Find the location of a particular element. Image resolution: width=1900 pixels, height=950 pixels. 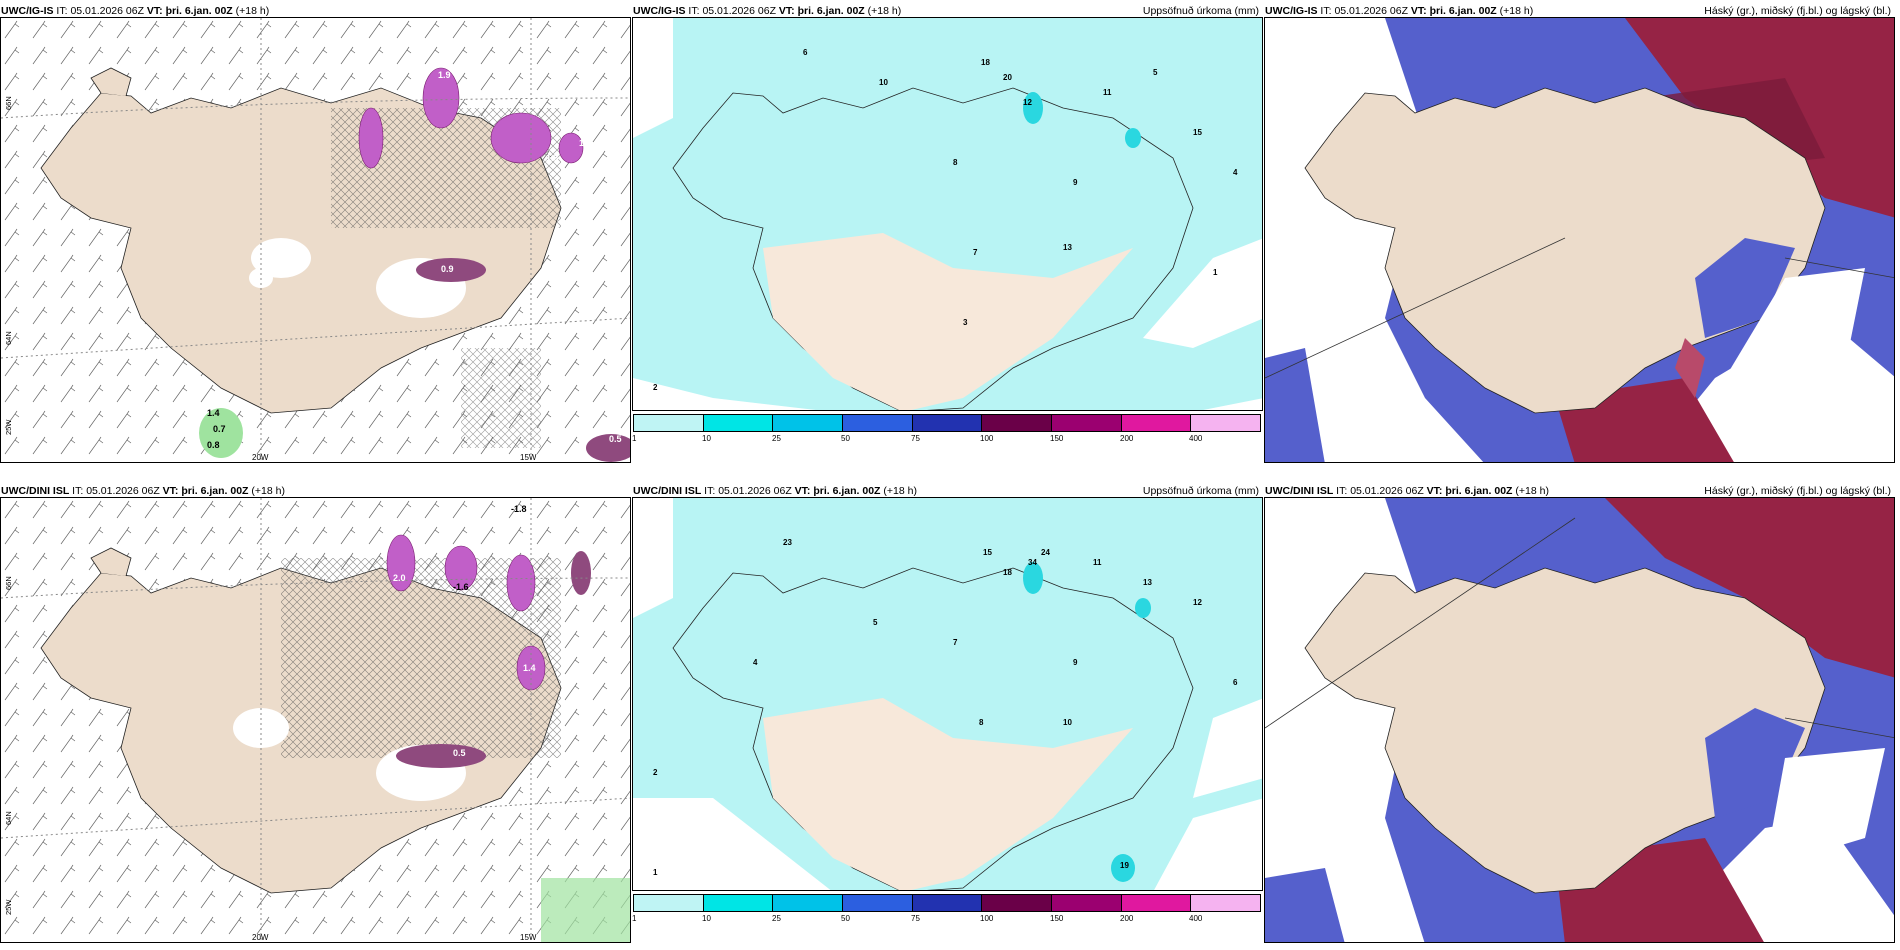

value-label: 0.7 is located at coordinates (219, 429).